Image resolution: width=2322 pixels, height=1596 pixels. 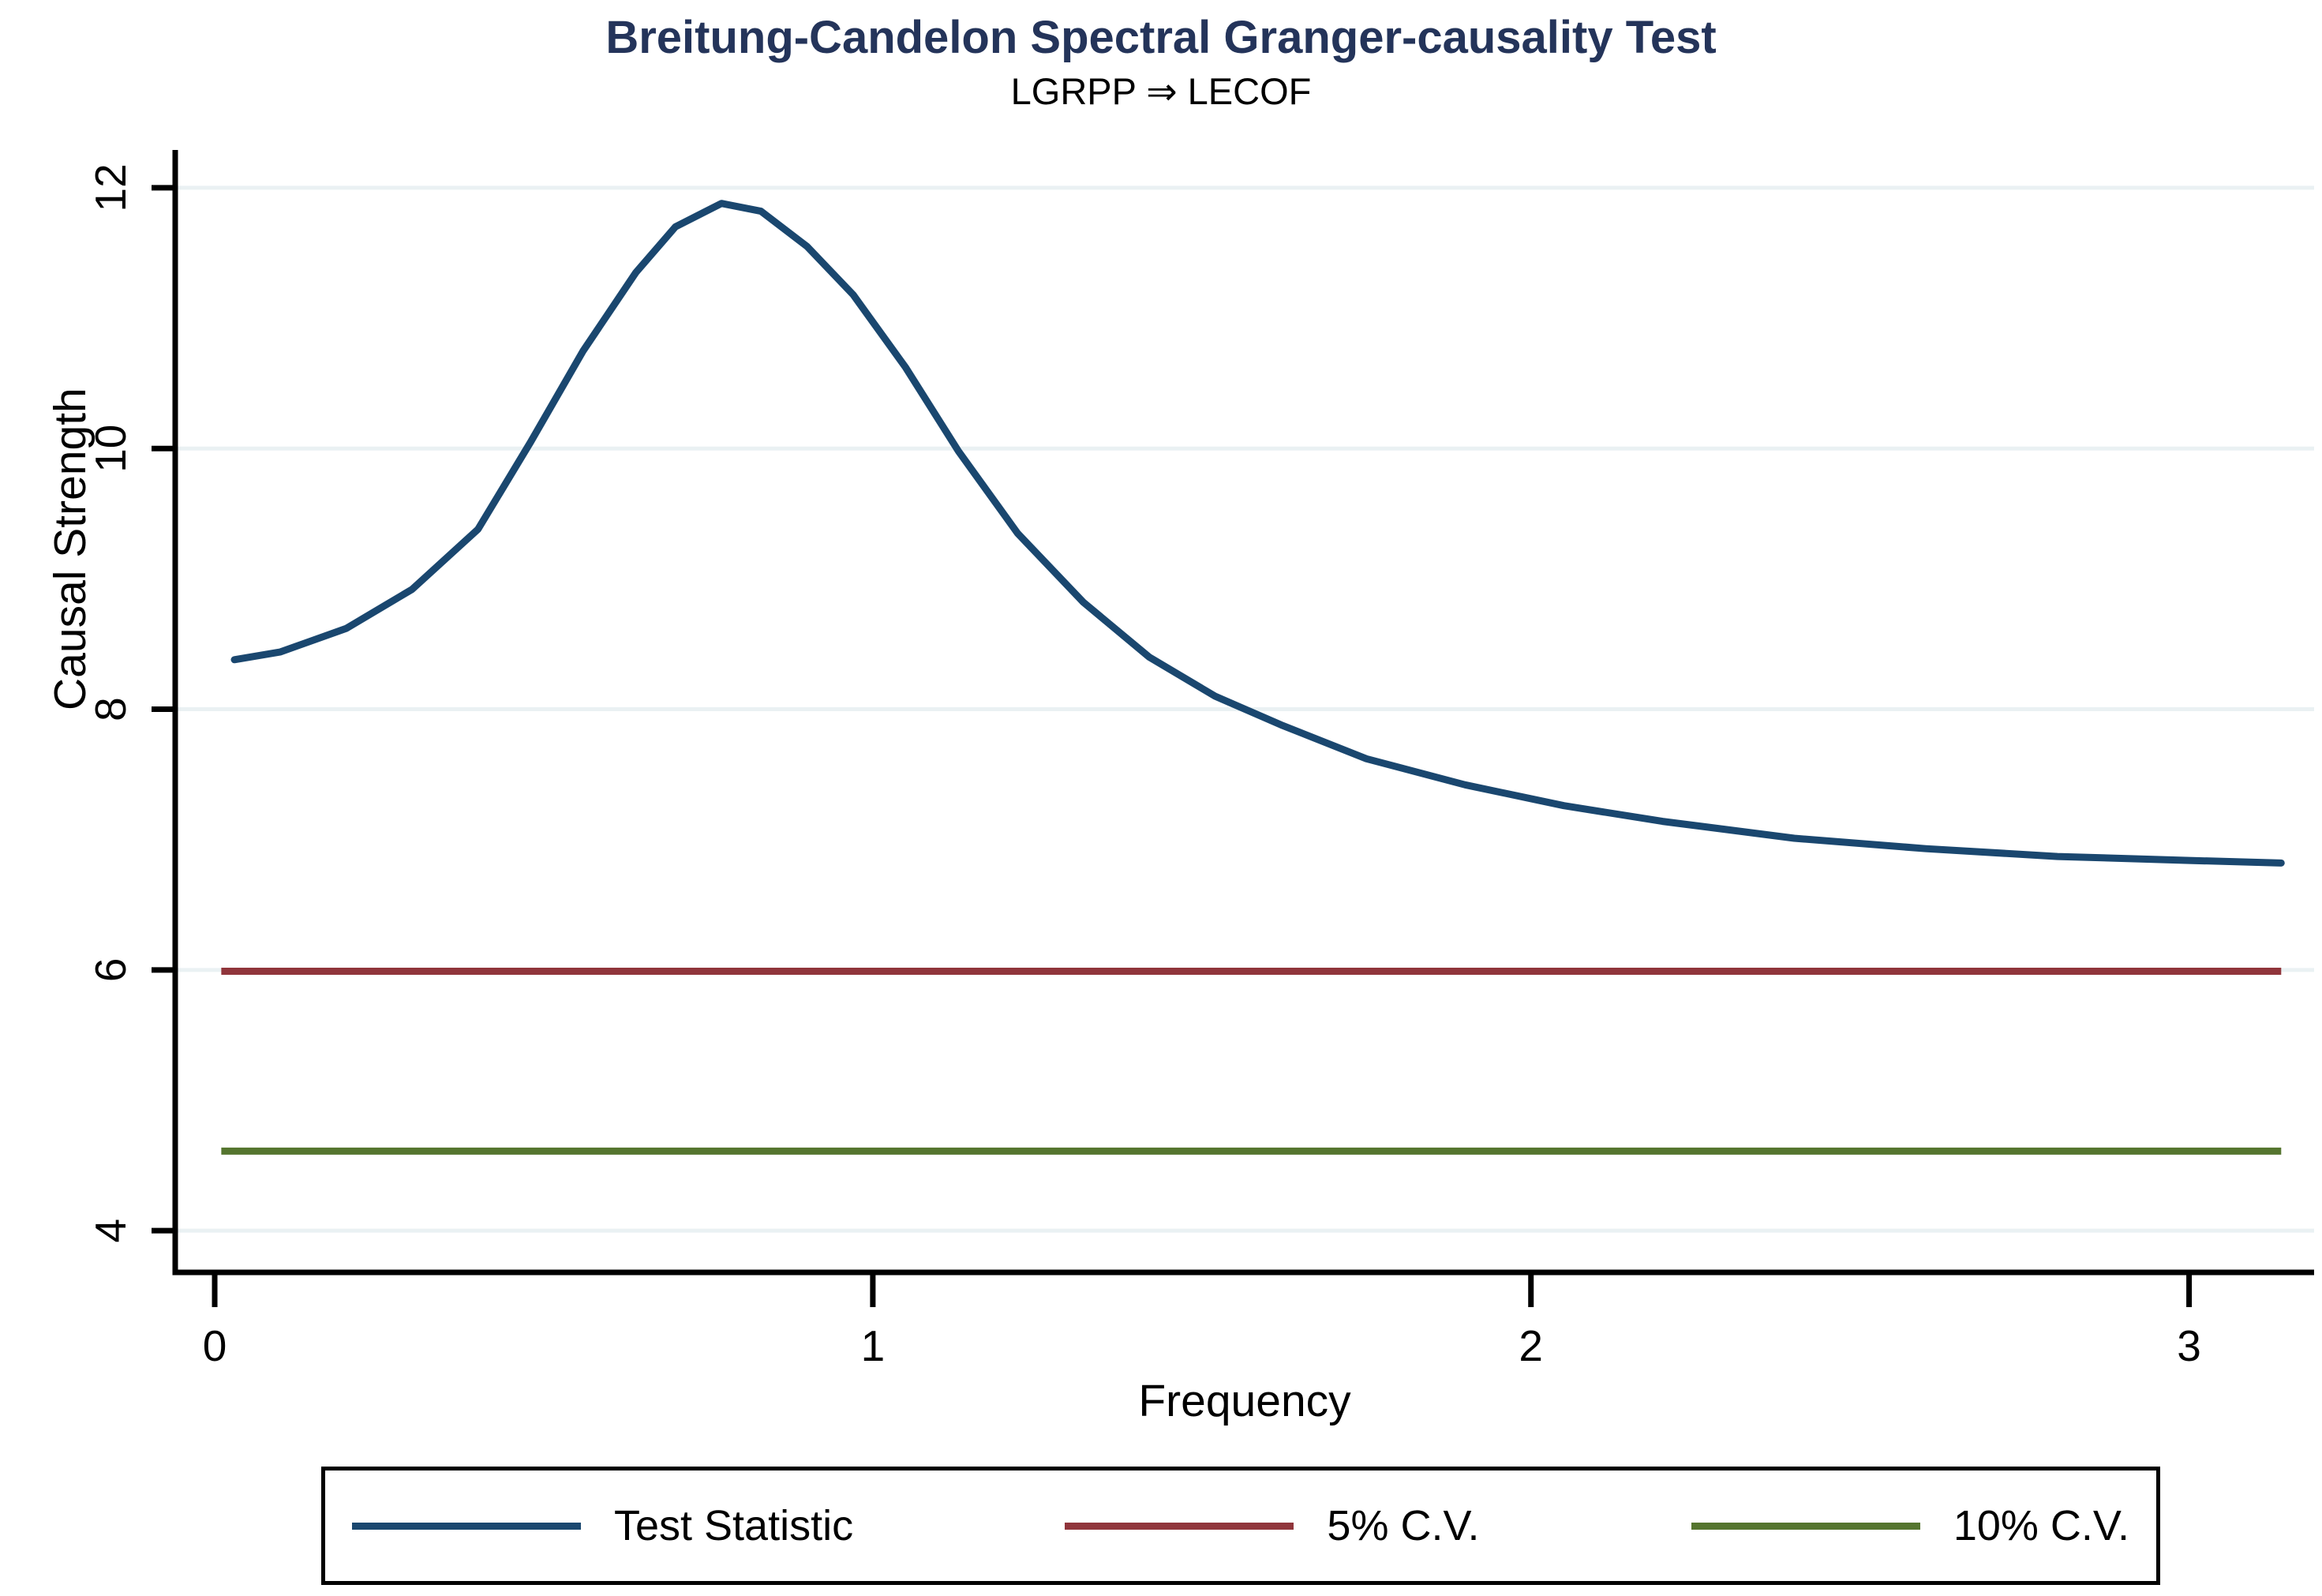 What do you see at coordinates (1531, 1346) in the screenshot?
I see `x-tick-label-2: 2` at bounding box center [1531, 1346].